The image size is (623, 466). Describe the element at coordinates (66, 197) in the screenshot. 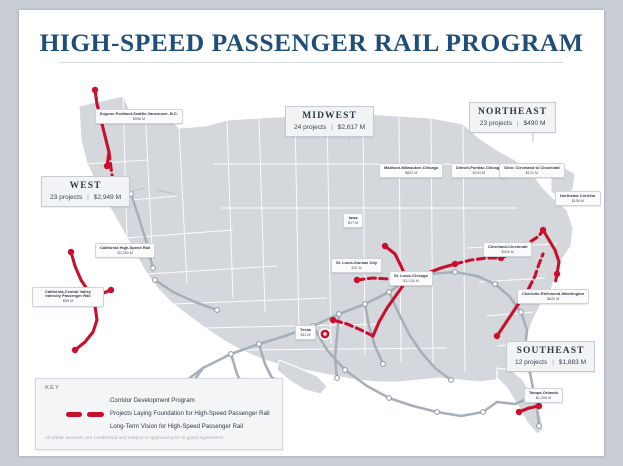

I see `region-west-projects: 23 projects` at that location.